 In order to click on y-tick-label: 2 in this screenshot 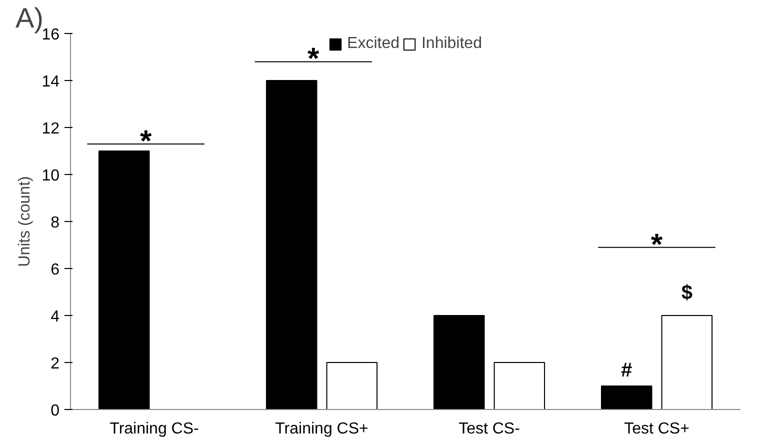, I will do `click(55, 364)`.